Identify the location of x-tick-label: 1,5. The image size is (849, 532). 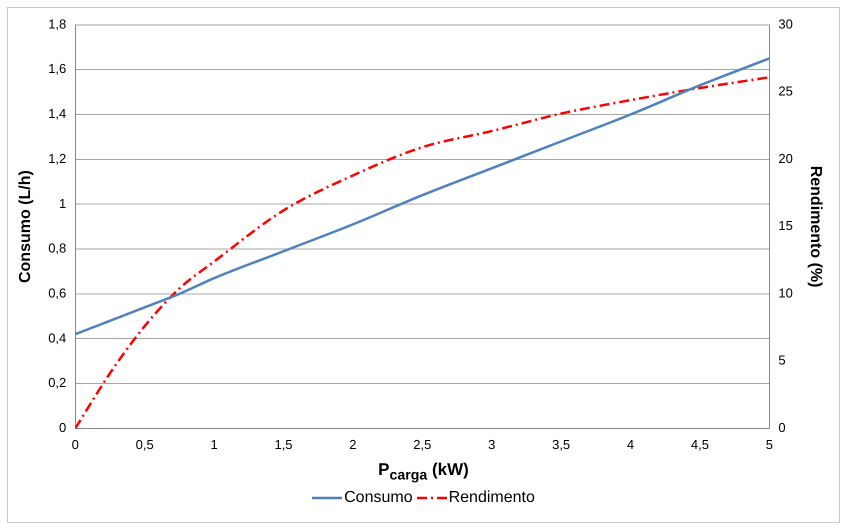
(283, 444).